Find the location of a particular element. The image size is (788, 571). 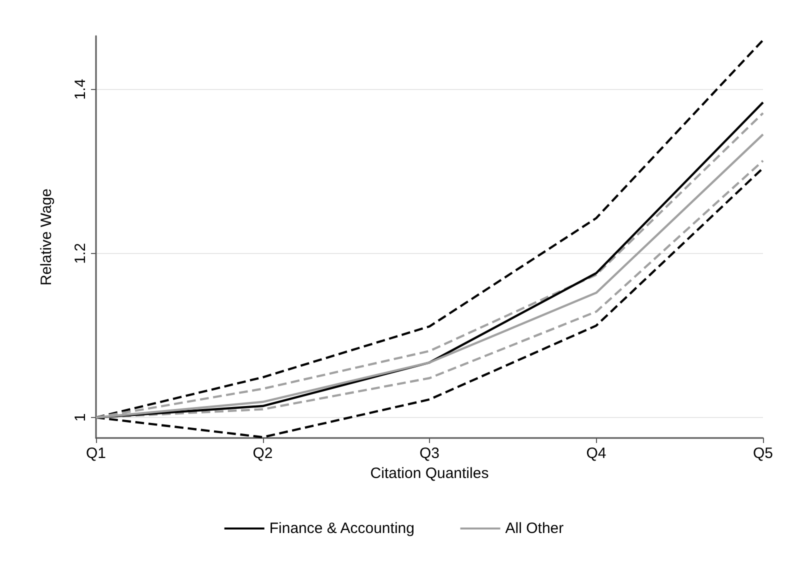

y-tick-label: 1.2 is located at coordinates (80, 253).